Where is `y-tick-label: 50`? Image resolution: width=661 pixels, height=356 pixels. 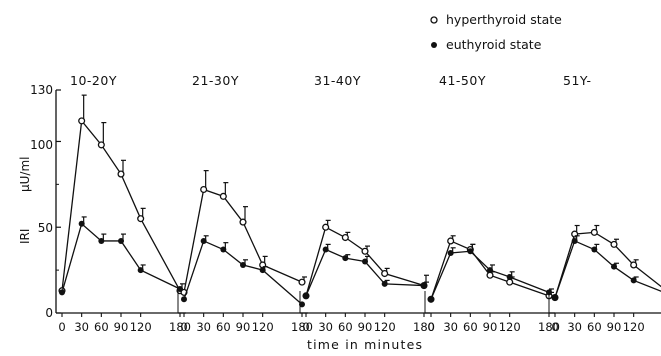 y-tick-label: 50 is located at coordinates (45, 228).